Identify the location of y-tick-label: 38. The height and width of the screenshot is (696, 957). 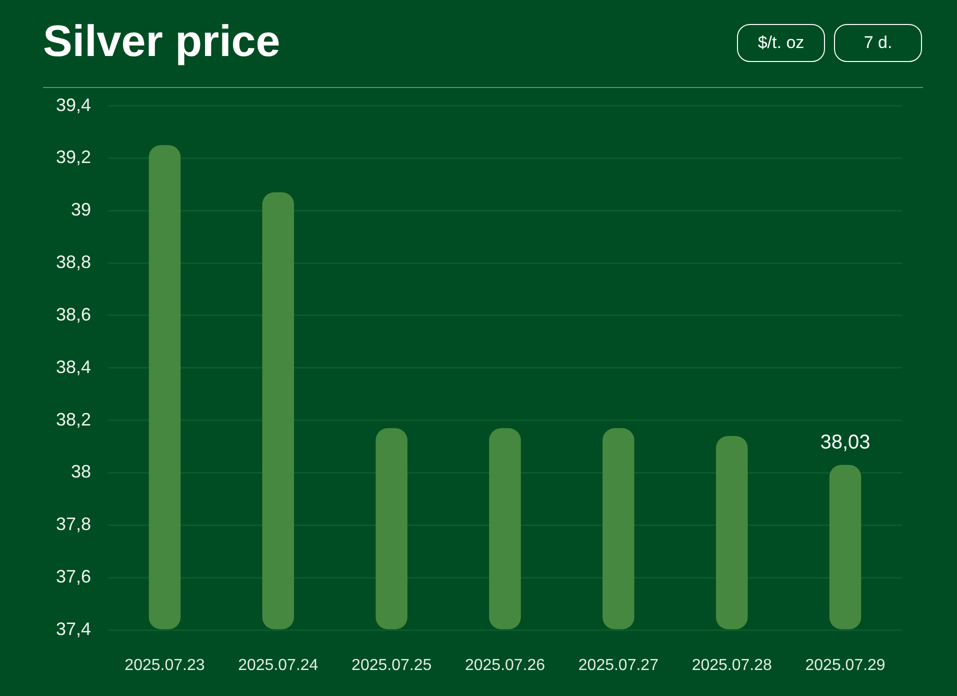
(80, 472).